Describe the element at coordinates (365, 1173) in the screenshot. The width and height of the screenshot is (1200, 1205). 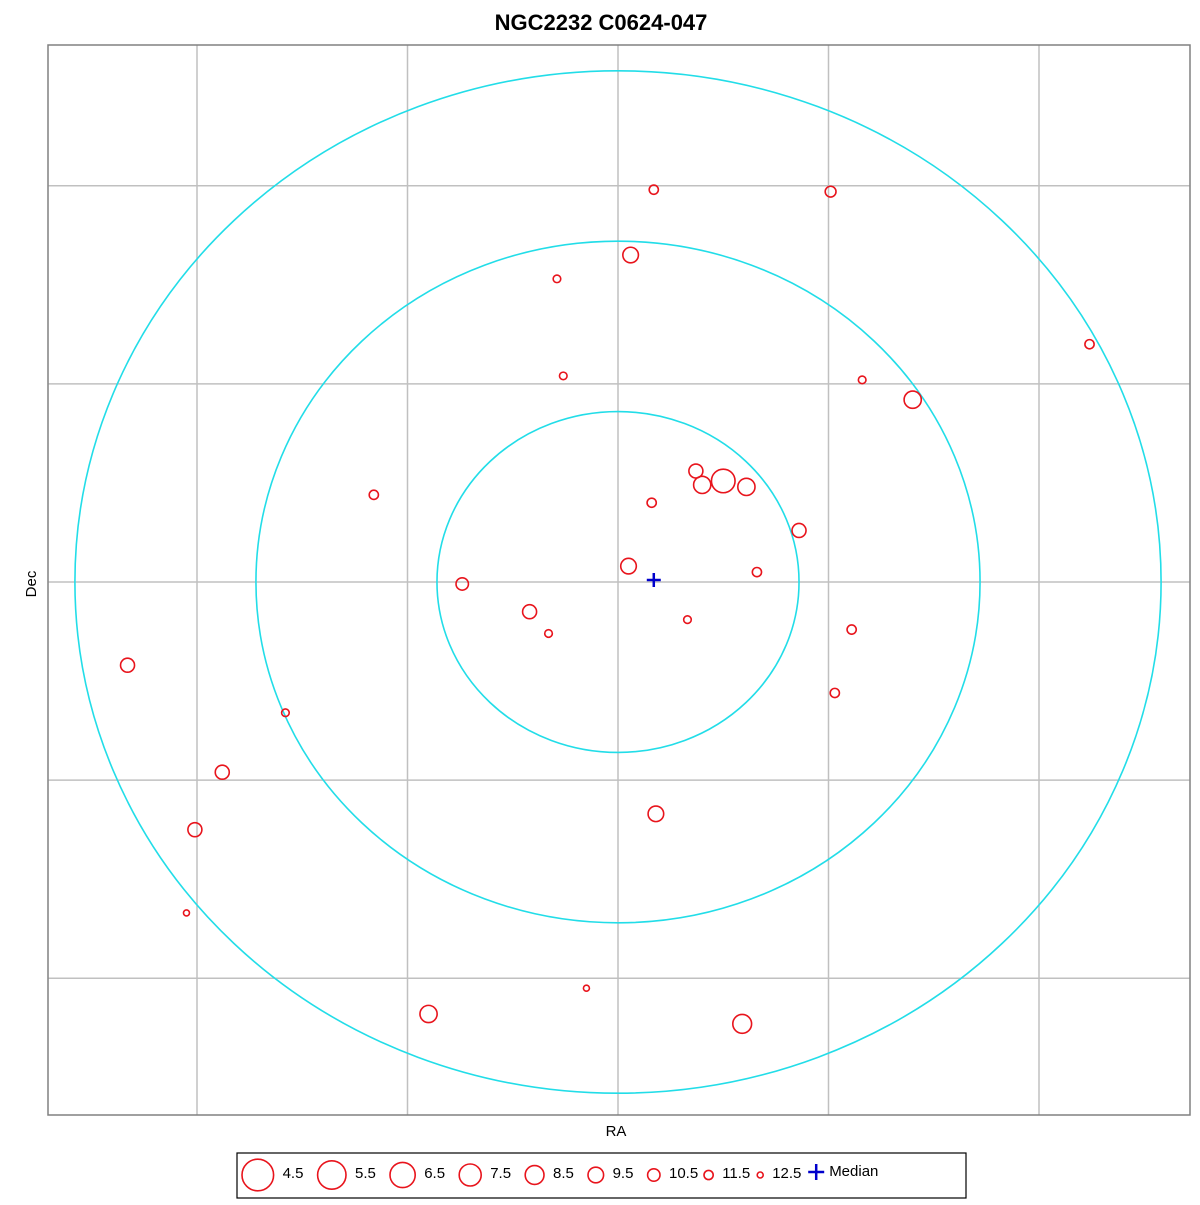
I see `legend-label: 5.5` at that location.